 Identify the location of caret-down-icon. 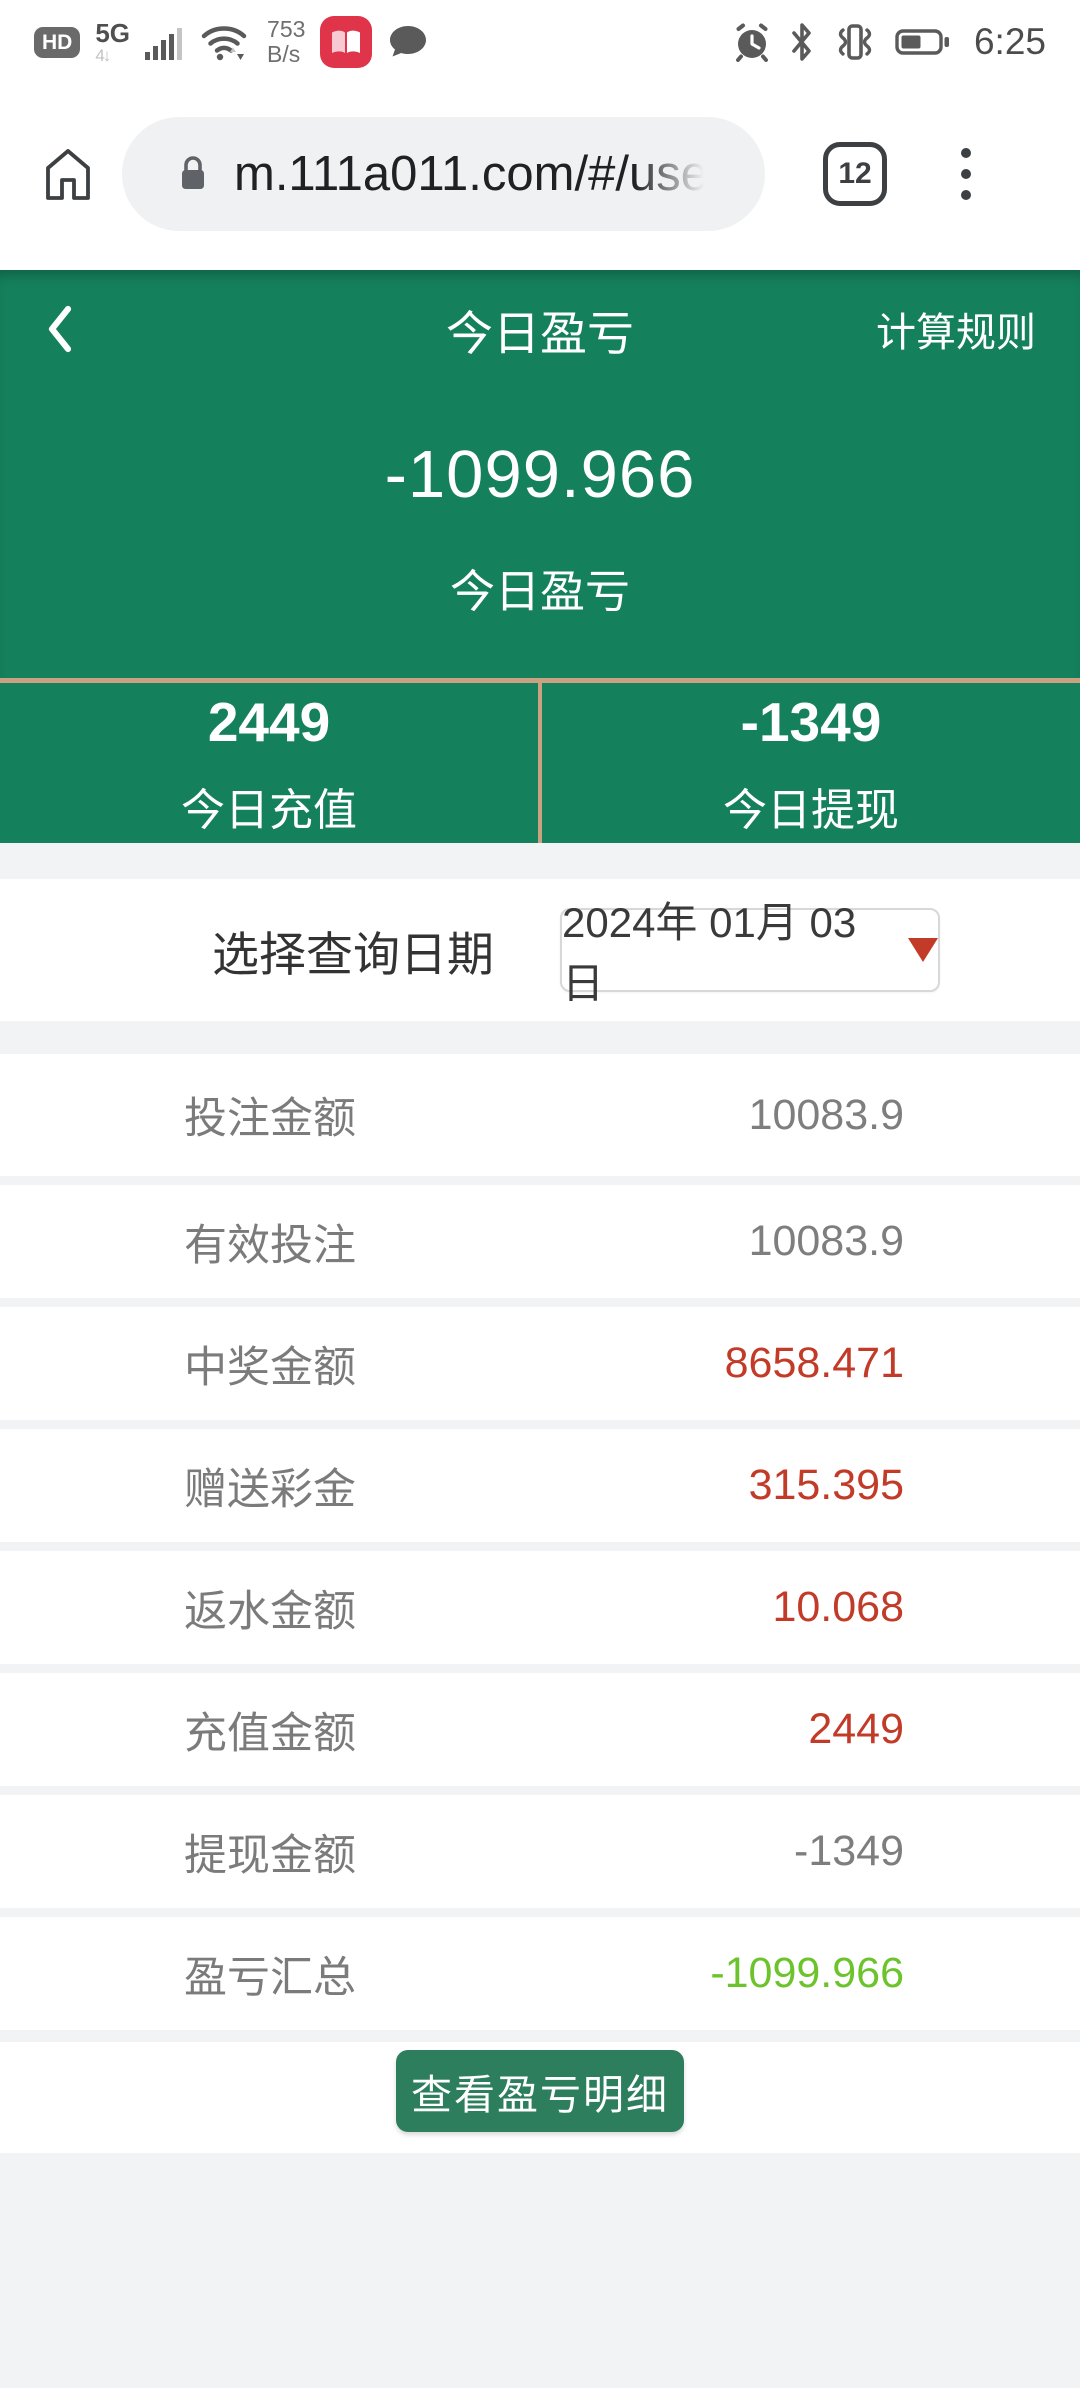
(923, 950).